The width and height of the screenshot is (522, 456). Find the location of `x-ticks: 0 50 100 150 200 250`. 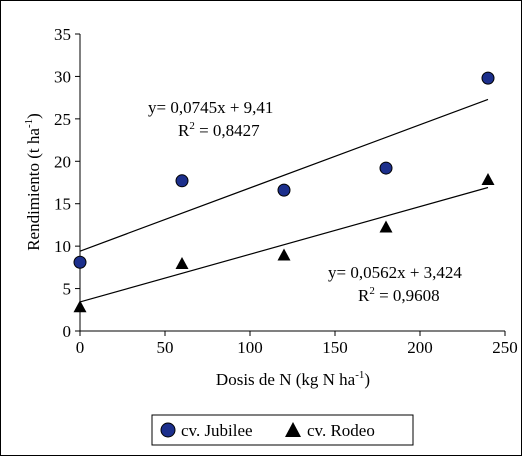

x-ticks: 0 50 100 150 200 250 is located at coordinates (297, 344).